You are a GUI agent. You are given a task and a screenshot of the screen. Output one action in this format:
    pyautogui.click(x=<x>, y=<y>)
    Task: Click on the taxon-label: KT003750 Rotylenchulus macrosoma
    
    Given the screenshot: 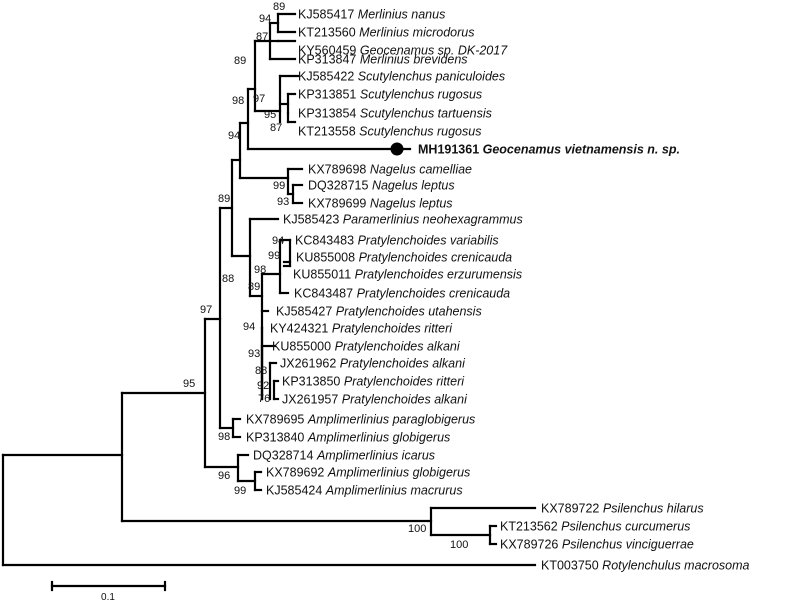 What is the action you would take?
    pyautogui.click(x=645, y=566)
    